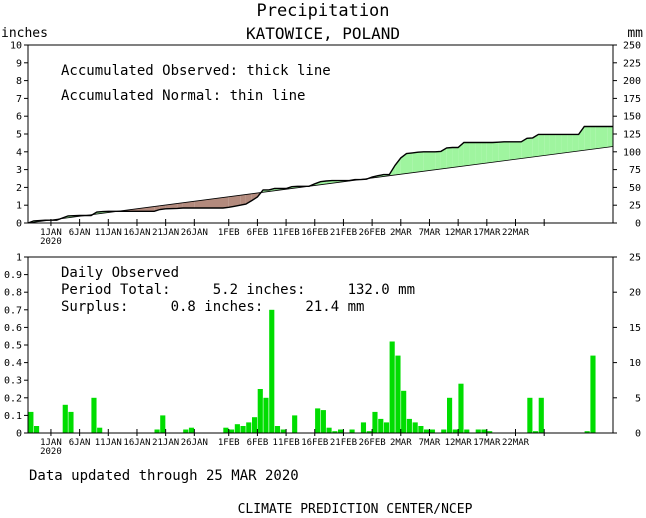  Describe the element at coordinates (19, 170) in the screenshot. I see `accumulated-left-tick-label: 3` at that location.